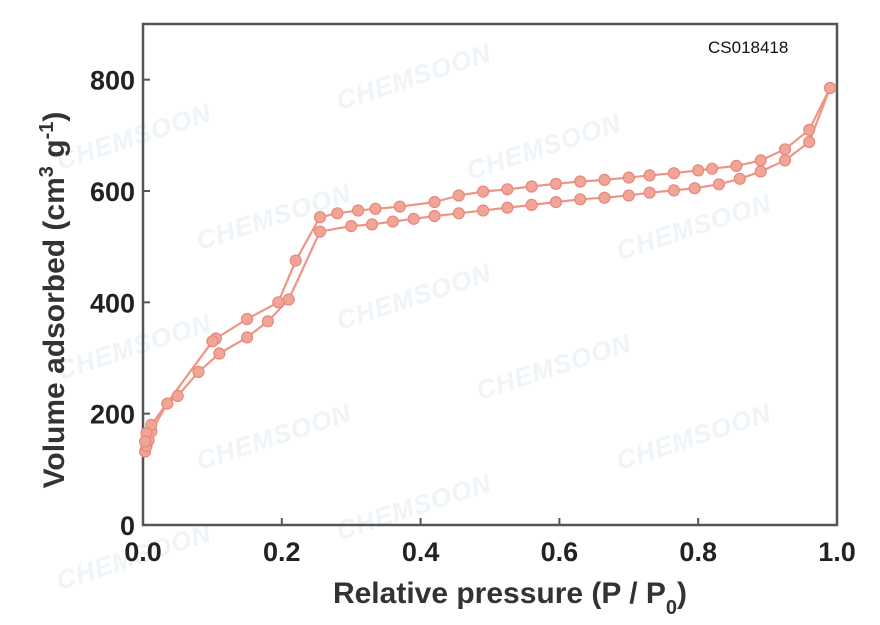 This screenshot has width=880, height=625. I want to click on x-tick-label: 0.2, so click(282, 552).